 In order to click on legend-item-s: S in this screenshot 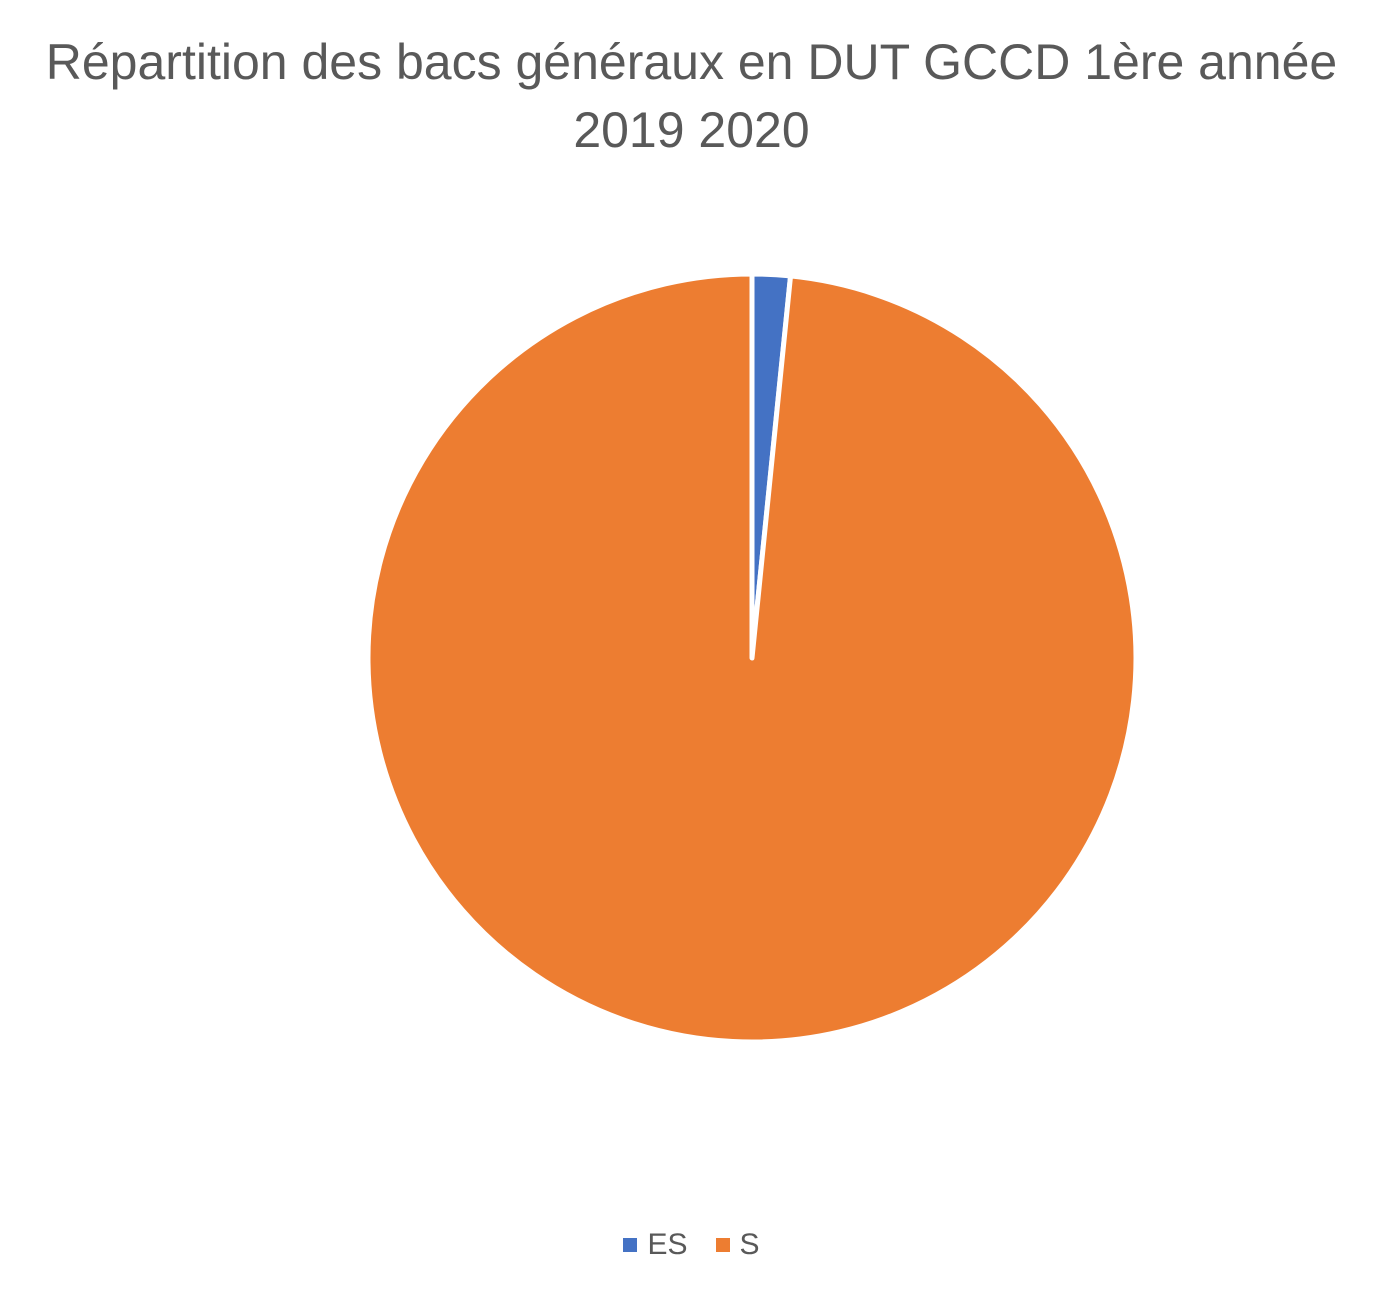, I will do `click(737, 1245)`.